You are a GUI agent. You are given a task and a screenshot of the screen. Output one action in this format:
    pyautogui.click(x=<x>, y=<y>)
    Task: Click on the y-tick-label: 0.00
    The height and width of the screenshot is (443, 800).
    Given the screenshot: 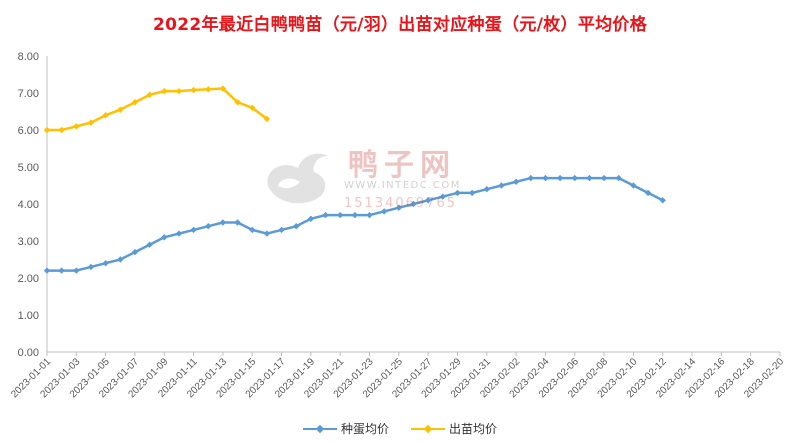 What is the action you would take?
    pyautogui.click(x=28, y=353)
    